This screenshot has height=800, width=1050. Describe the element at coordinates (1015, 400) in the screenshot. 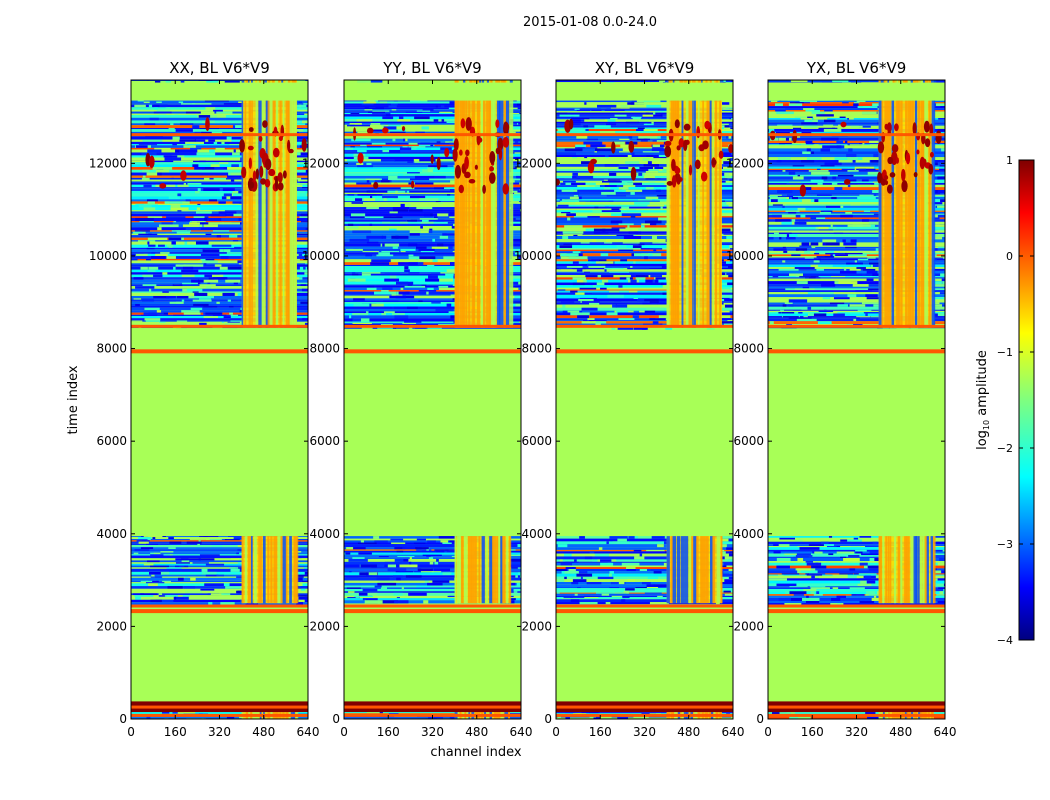

I see `colorbar-ticks: 10−1−2−3−4` at that location.